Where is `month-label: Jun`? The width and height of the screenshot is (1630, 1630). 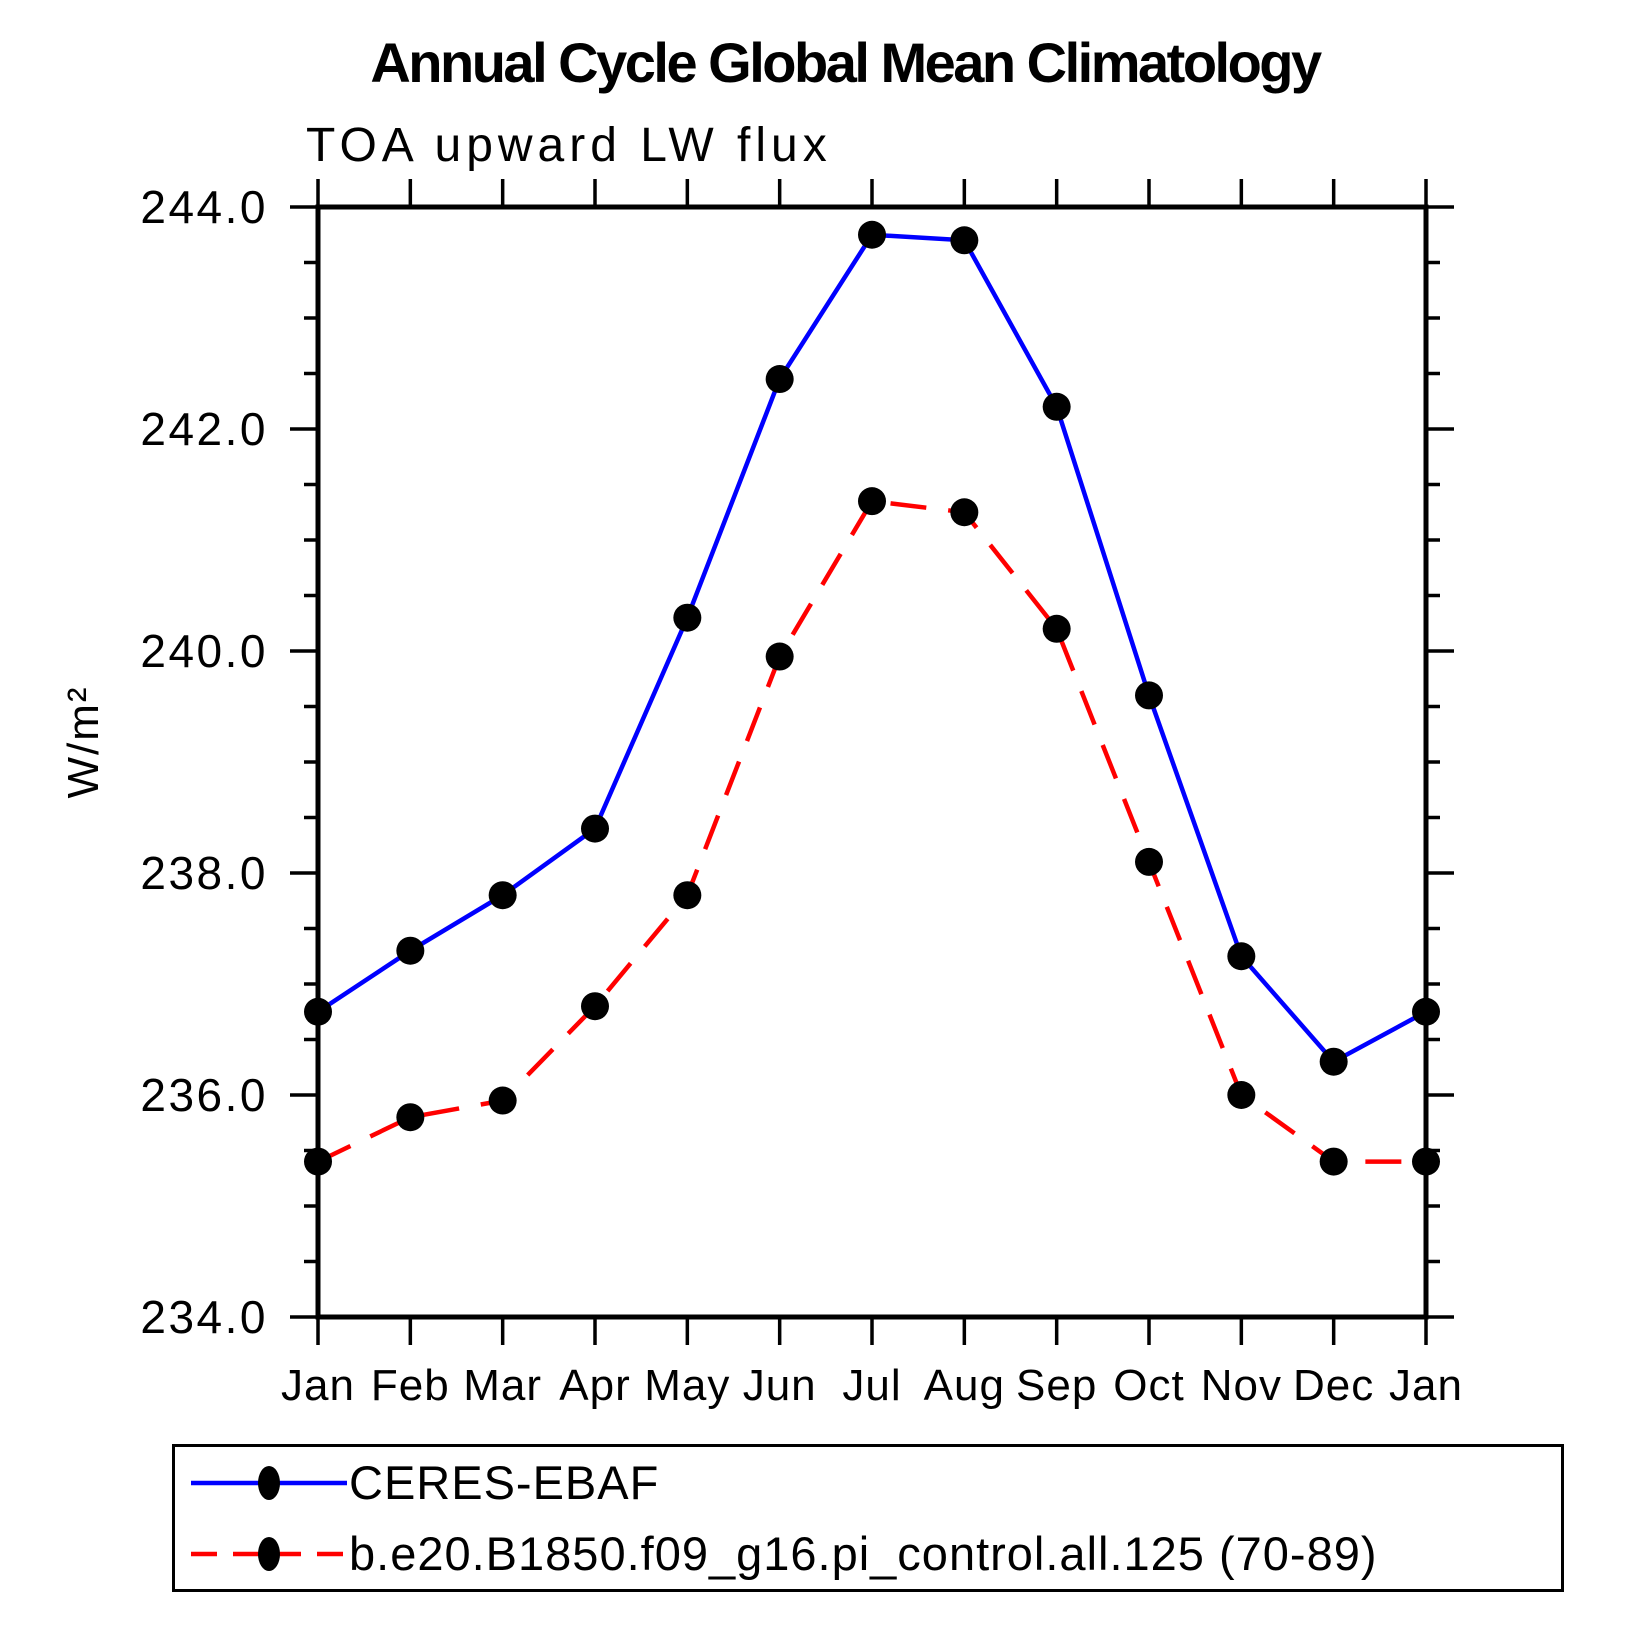
month-label: Jun is located at coordinates (780, 1385).